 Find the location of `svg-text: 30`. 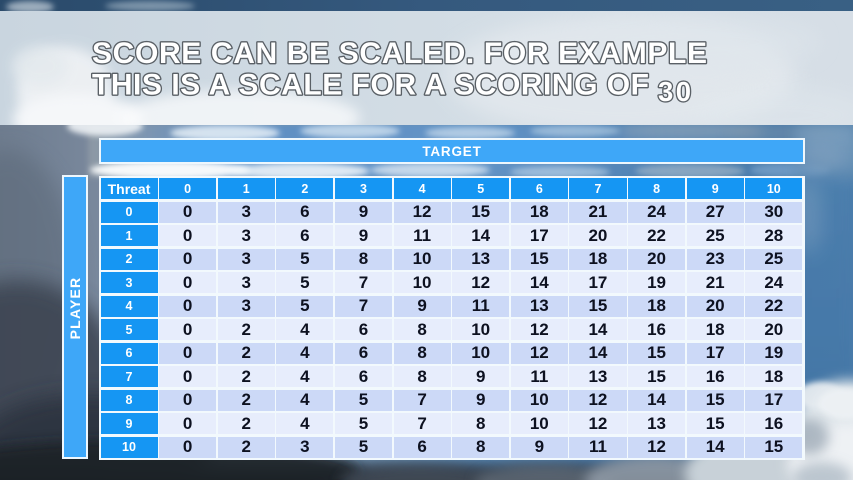

svg-text: 30 is located at coordinates (674, 91).